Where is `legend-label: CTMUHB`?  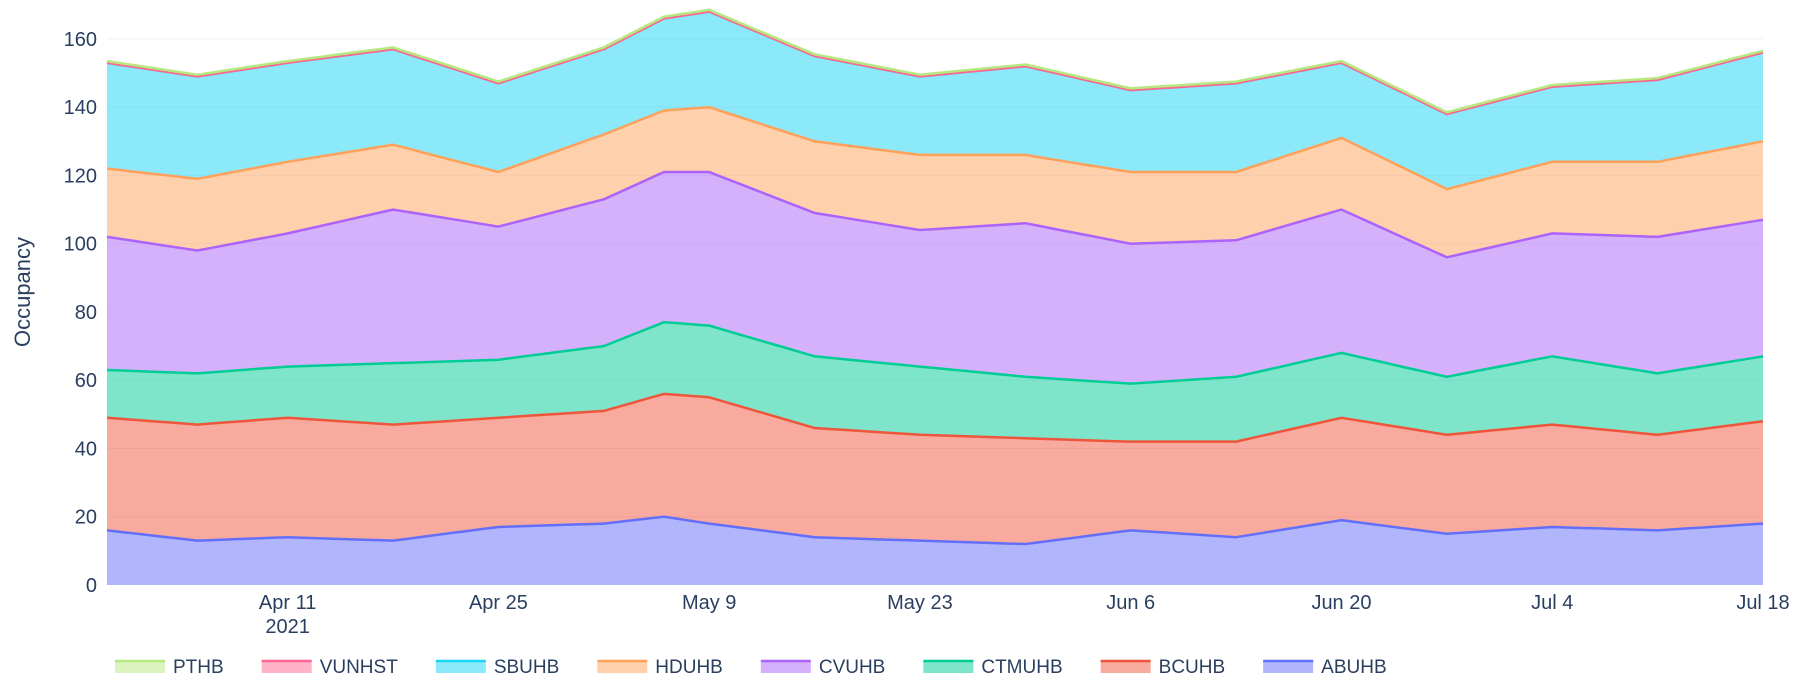
legend-label: CTMUHB is located at coordinates (1021, 667).